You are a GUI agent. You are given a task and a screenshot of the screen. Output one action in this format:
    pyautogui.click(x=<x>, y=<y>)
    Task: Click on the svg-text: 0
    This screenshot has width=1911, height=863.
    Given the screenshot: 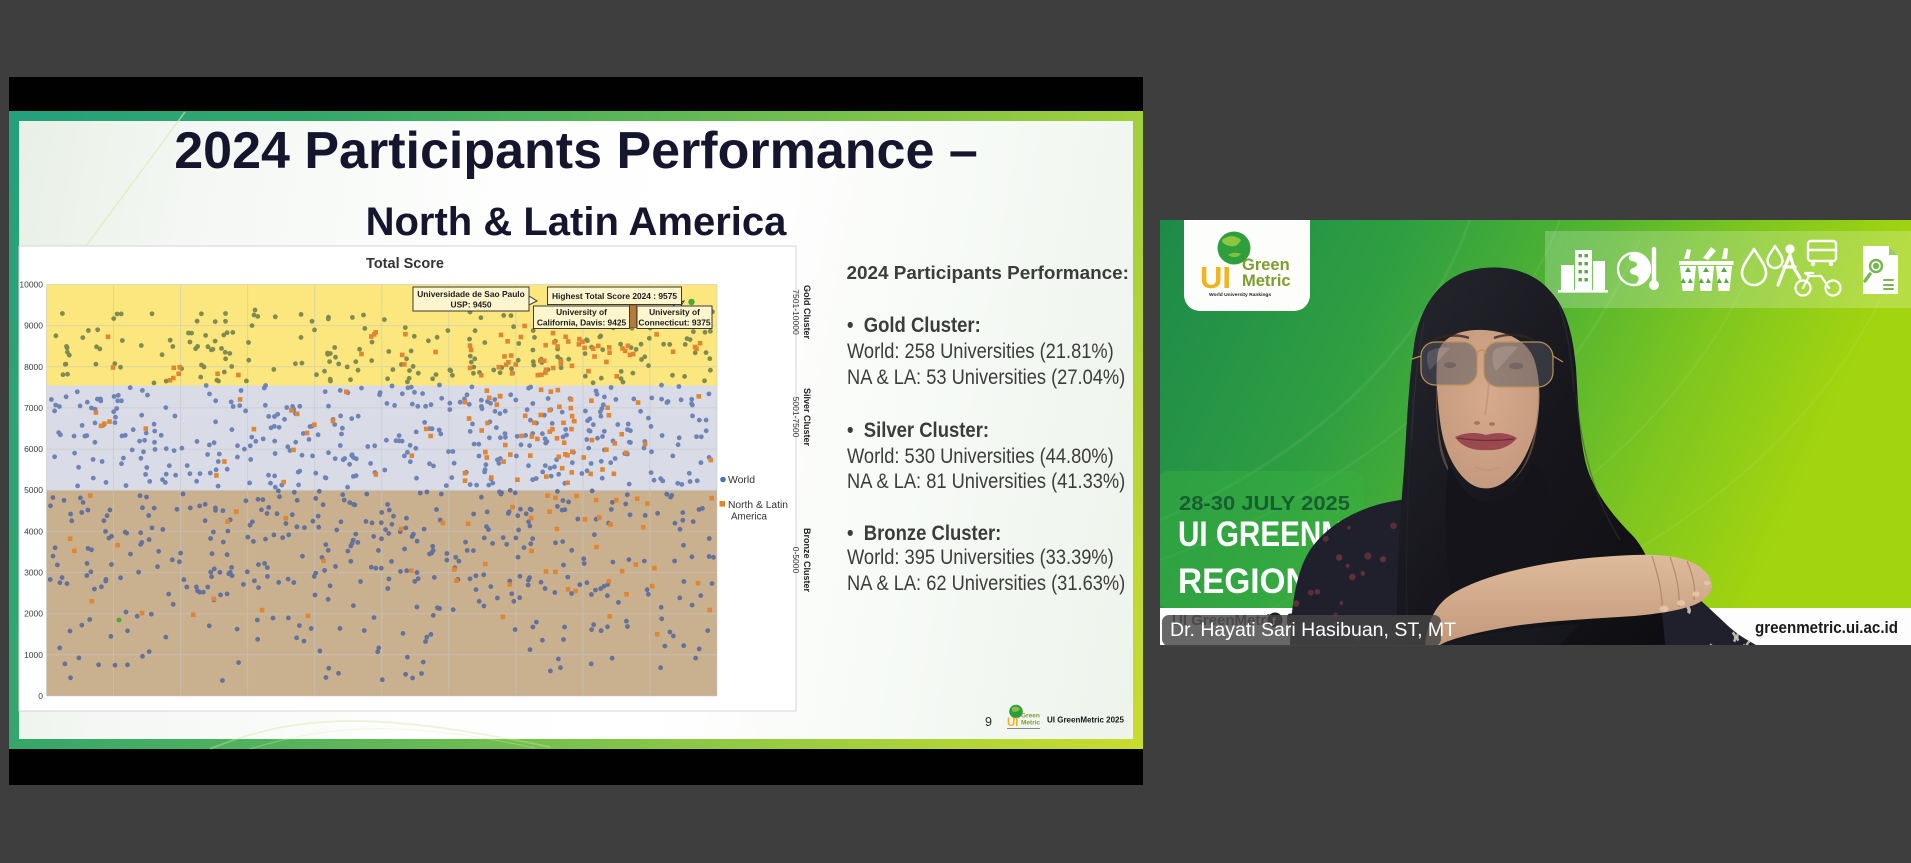 What is the action you would take?
    pyautogui.click(x=40, y=696)
    